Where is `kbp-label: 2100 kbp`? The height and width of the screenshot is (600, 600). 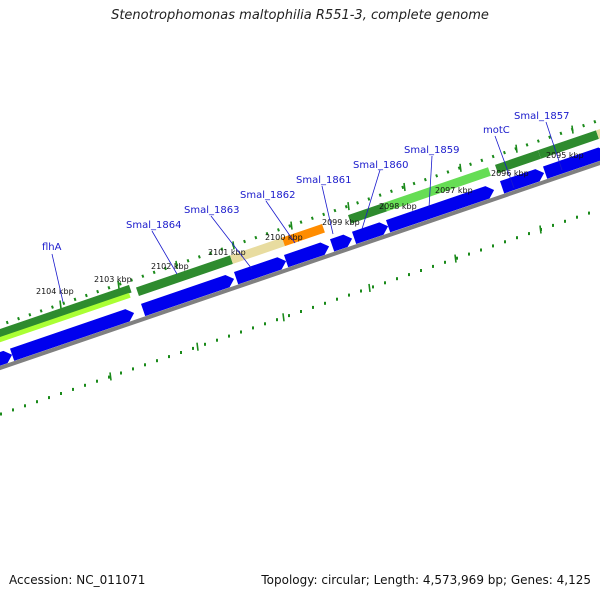
kbp-label: 2100 kbp is located at coordinates (284, 237).